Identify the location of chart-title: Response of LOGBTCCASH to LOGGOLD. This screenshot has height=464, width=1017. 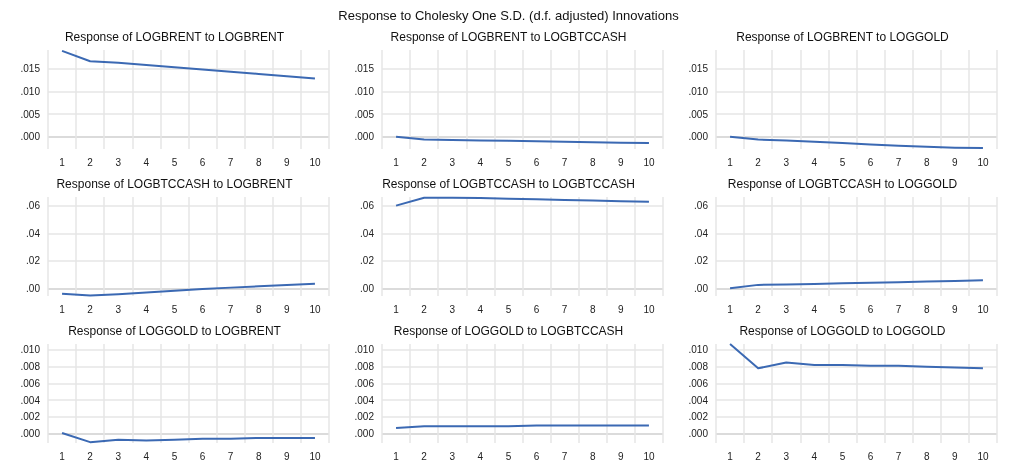
(842, 184).